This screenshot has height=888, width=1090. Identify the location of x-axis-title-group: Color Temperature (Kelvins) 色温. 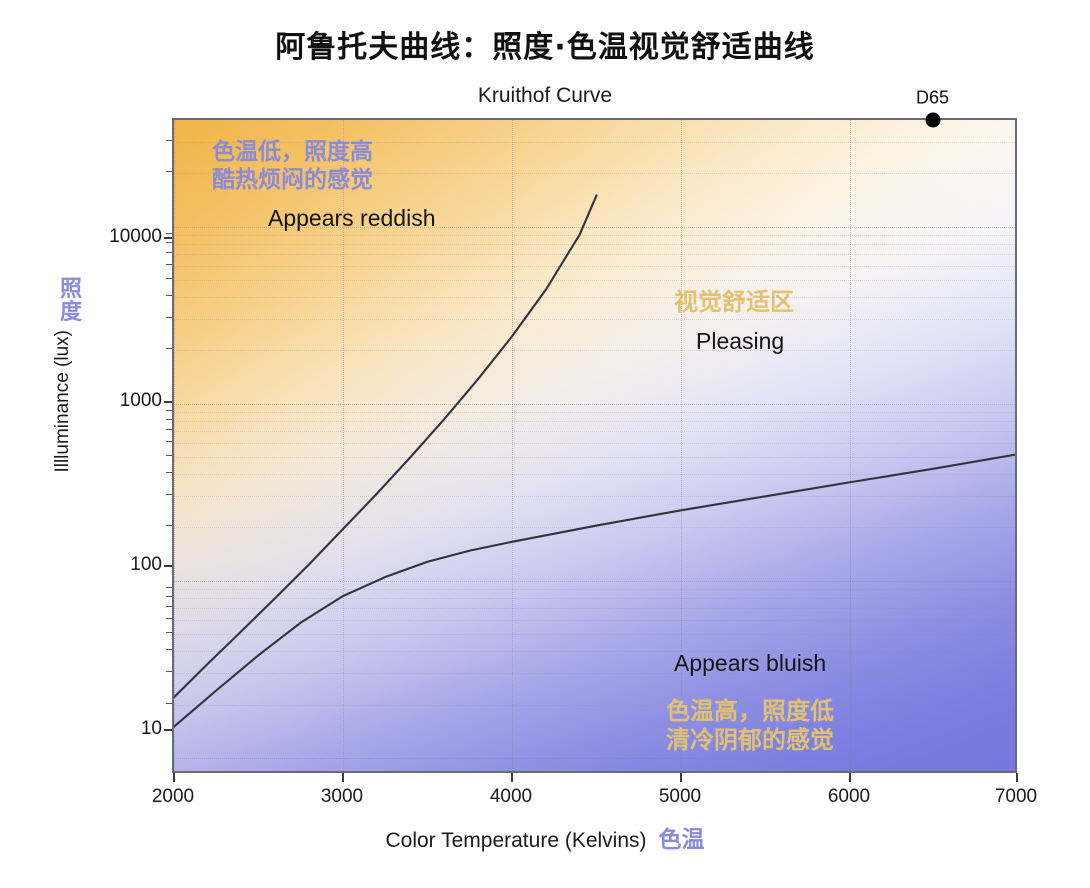
(545, 837).